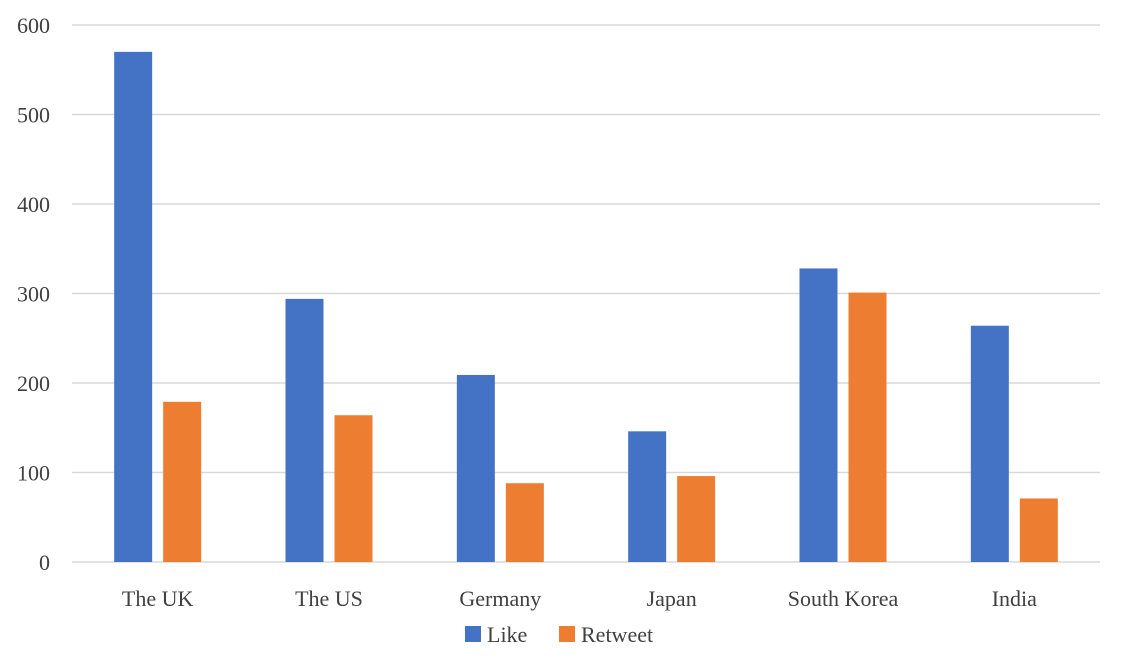 The height and width of the screenshot is (665, 1124). Describe the element at coordinates (867, 427) in the screenshot. I see `bar-retweet-south-korea` at that location.